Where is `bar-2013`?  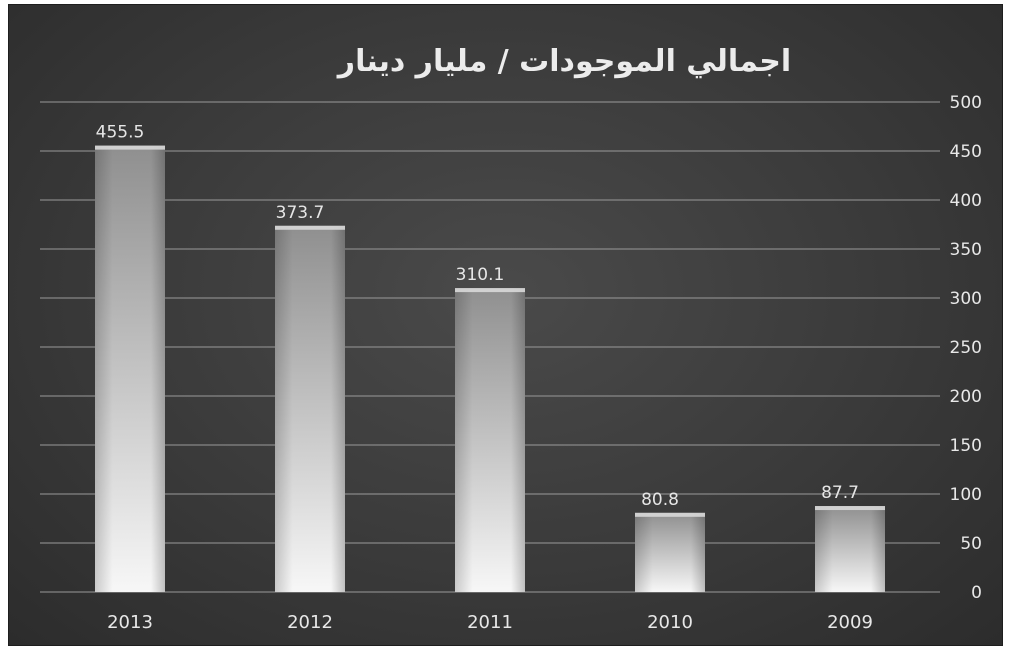
bar-2013 is located at coordinates (130, 369).